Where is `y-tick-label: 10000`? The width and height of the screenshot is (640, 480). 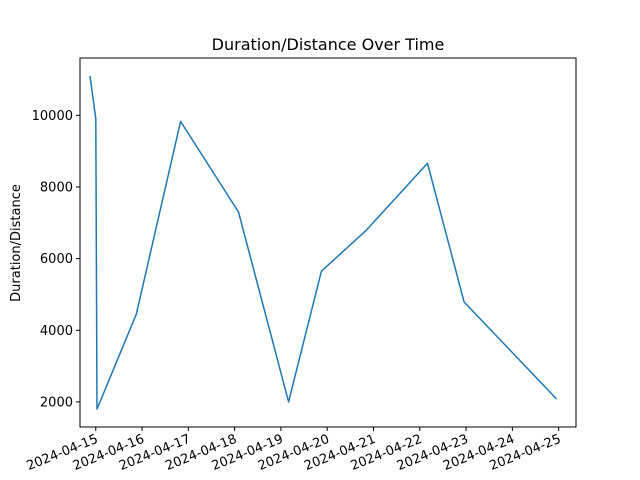 y-tick-label: 10000 is located at coordinates (52, 116).